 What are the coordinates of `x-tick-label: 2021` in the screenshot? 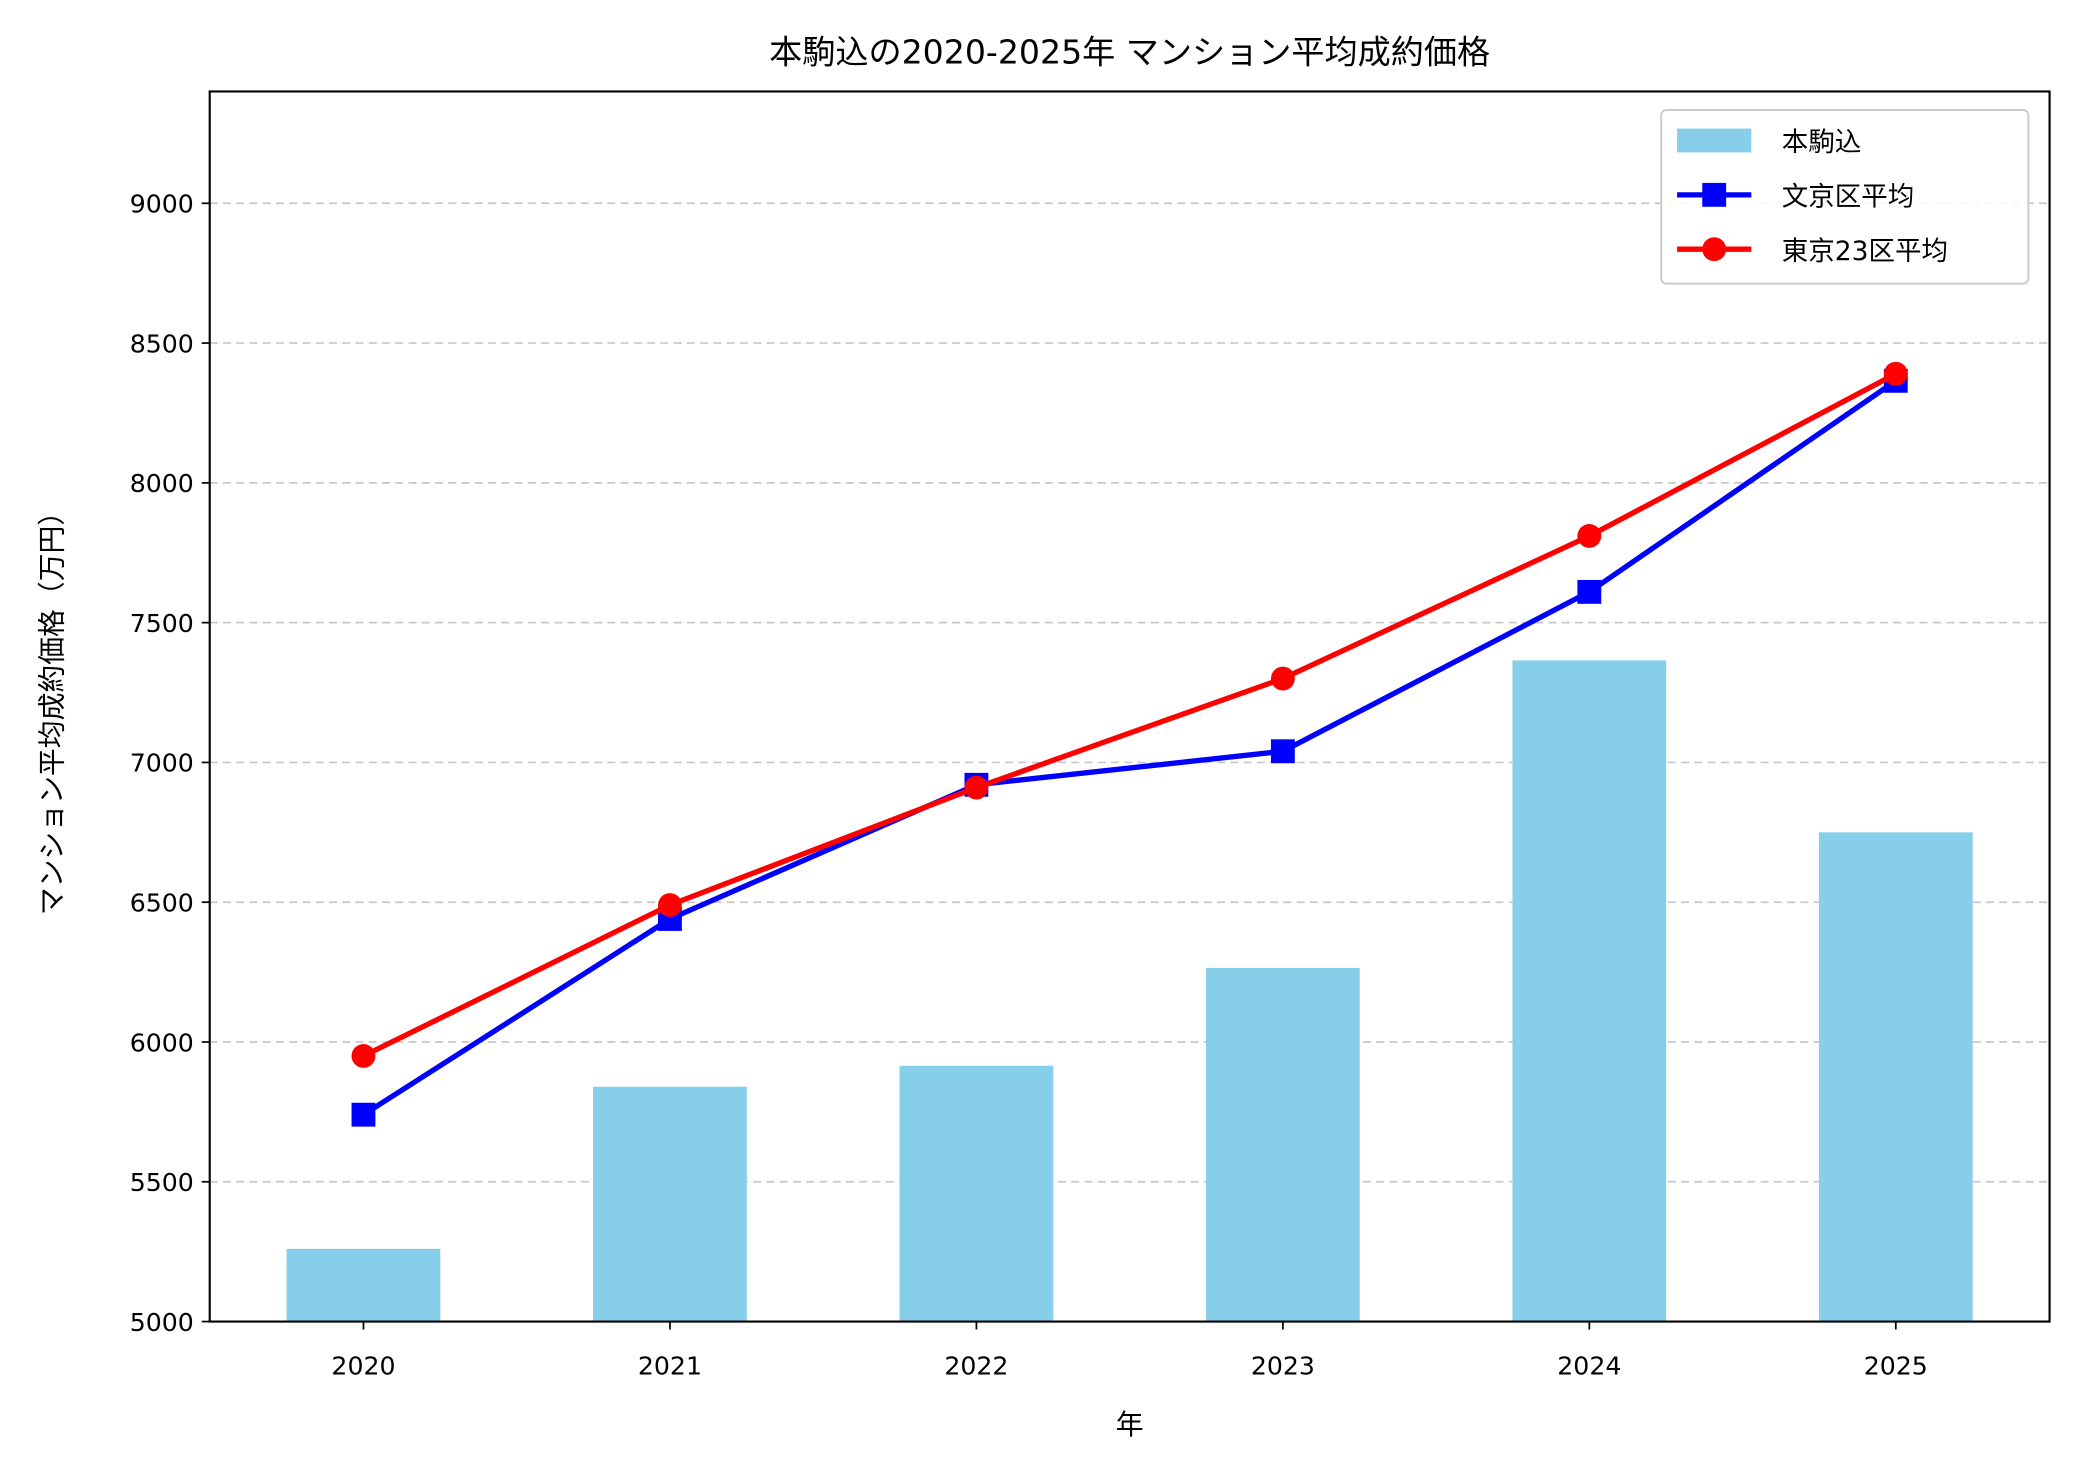 It's located at (670, 1366).